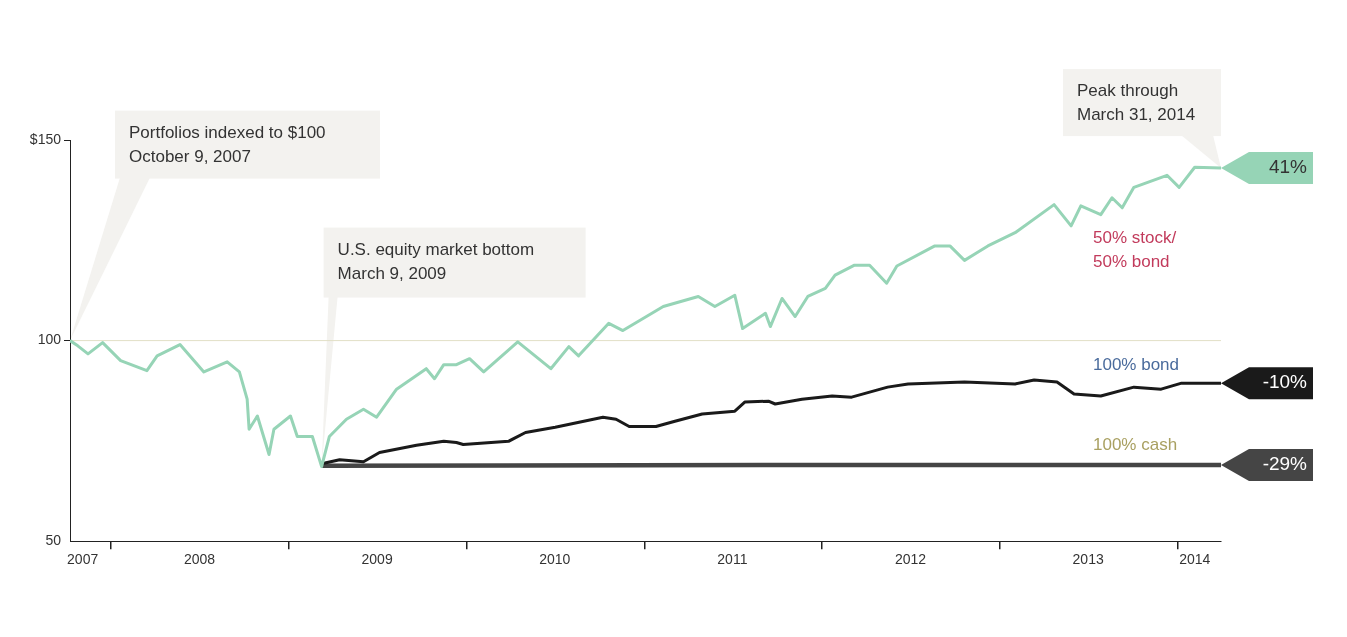 Image resolution: width=1347 pixels, height=637 pixels. What do you see at coordinates (45, 138) in the screenshot?
I see `y-tick-label: $150` at bounding box center [45, 138].